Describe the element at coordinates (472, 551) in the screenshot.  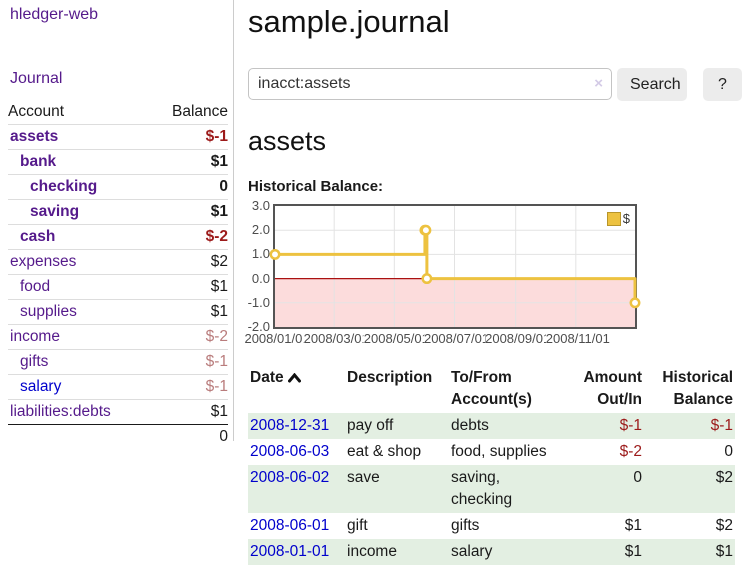
I see `transaction-accounts: salary` at that location.